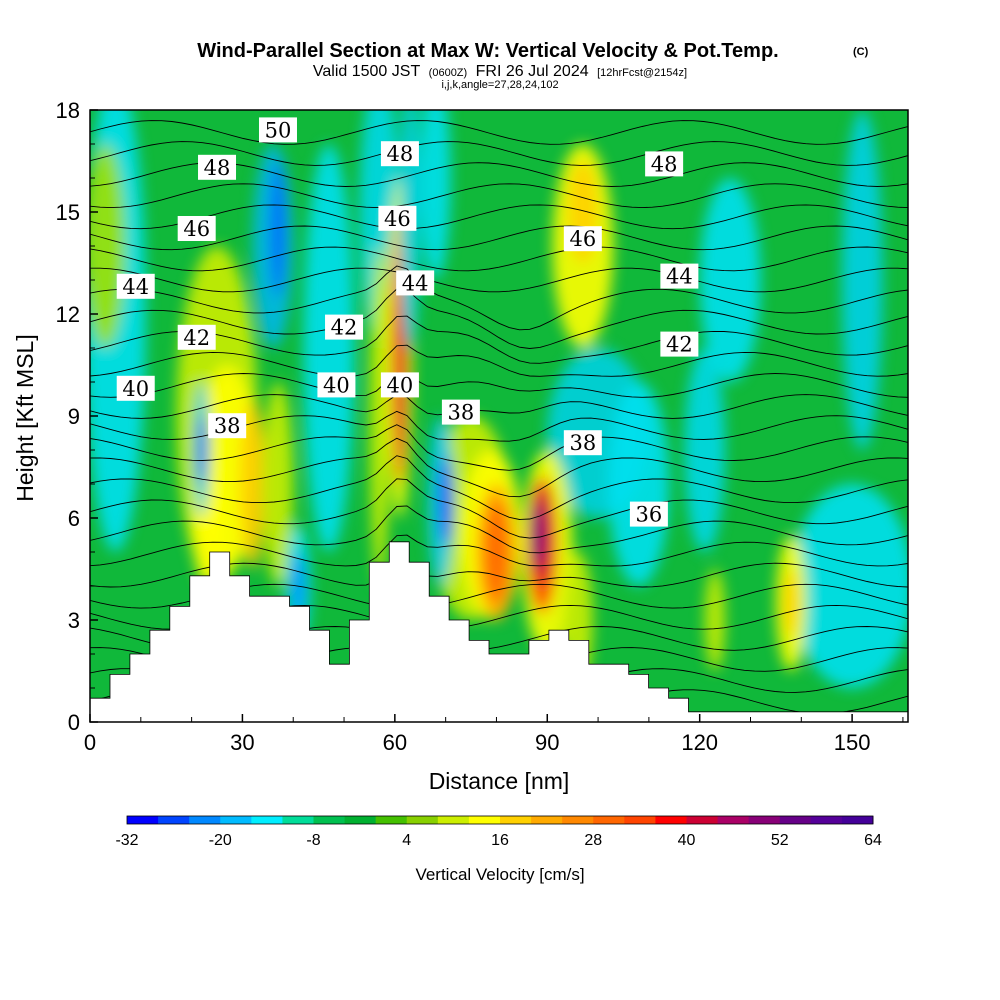 This screenshot has height=1000, width=1000. I want to click on x-tick-label: 90, so click(547, 742).